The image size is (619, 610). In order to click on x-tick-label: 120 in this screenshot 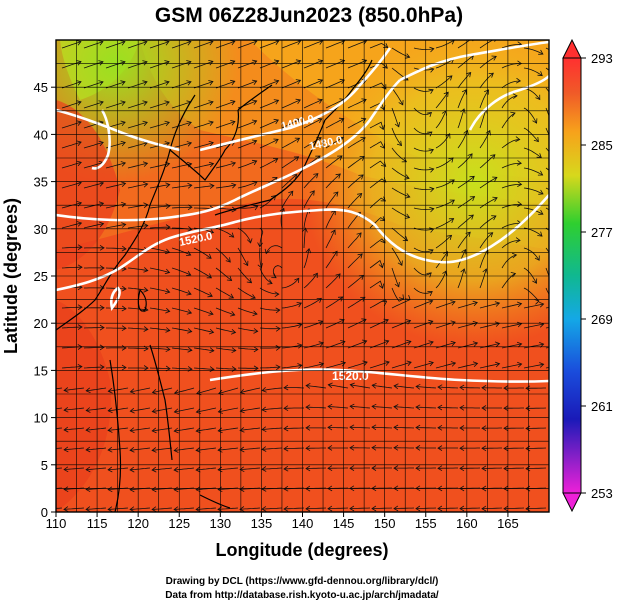, I will do `click(138, 523)`.